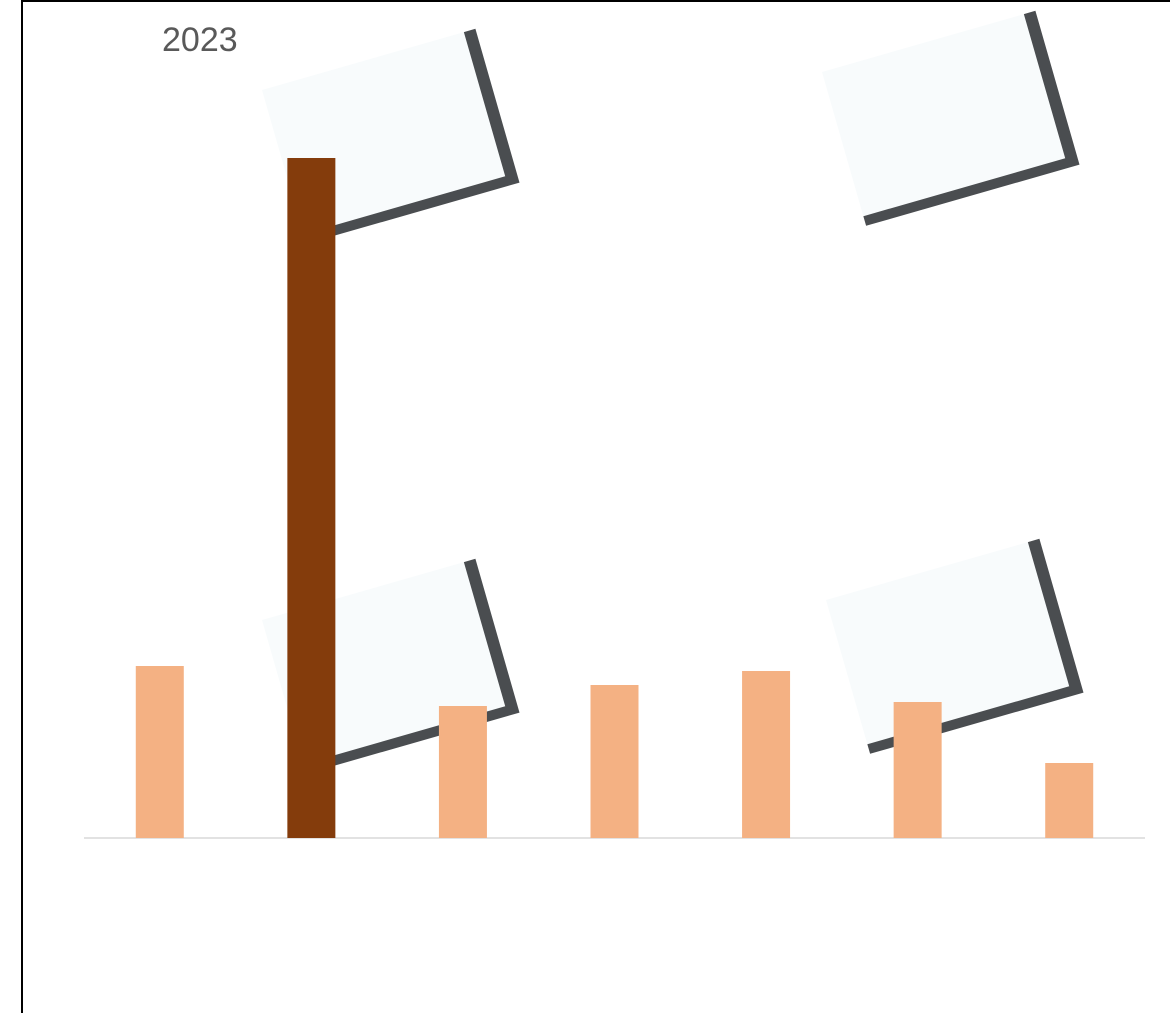 The width and height of the screenshot is (1170, 1013). What do you see at coordinates (200, 40) in the screenshot?
I see `chart-title: 2023` at bounding box center [200, 40].